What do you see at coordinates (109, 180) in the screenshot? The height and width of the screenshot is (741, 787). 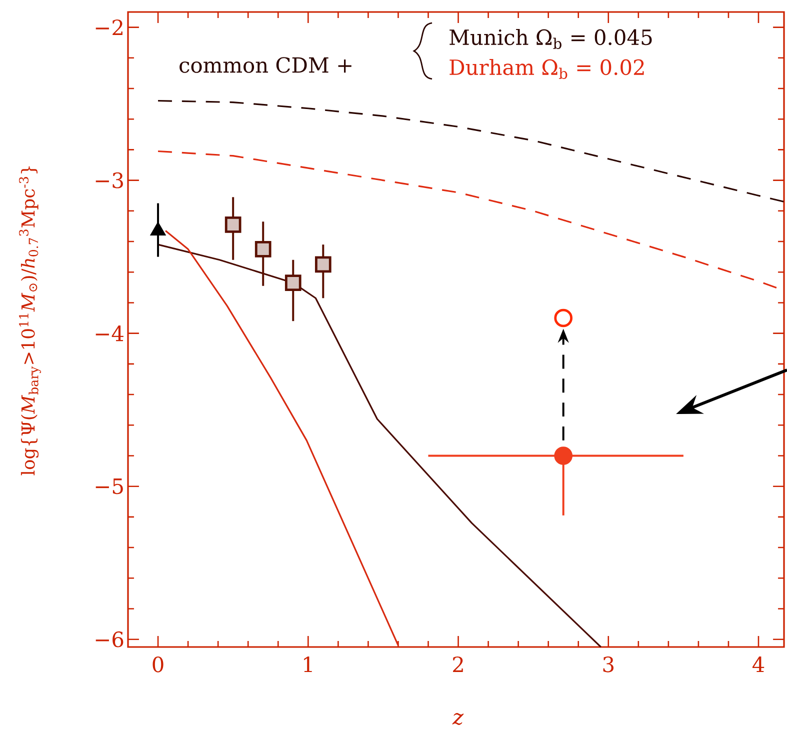 I see `y-tick-label: −3` at bounding box center [109, 180].